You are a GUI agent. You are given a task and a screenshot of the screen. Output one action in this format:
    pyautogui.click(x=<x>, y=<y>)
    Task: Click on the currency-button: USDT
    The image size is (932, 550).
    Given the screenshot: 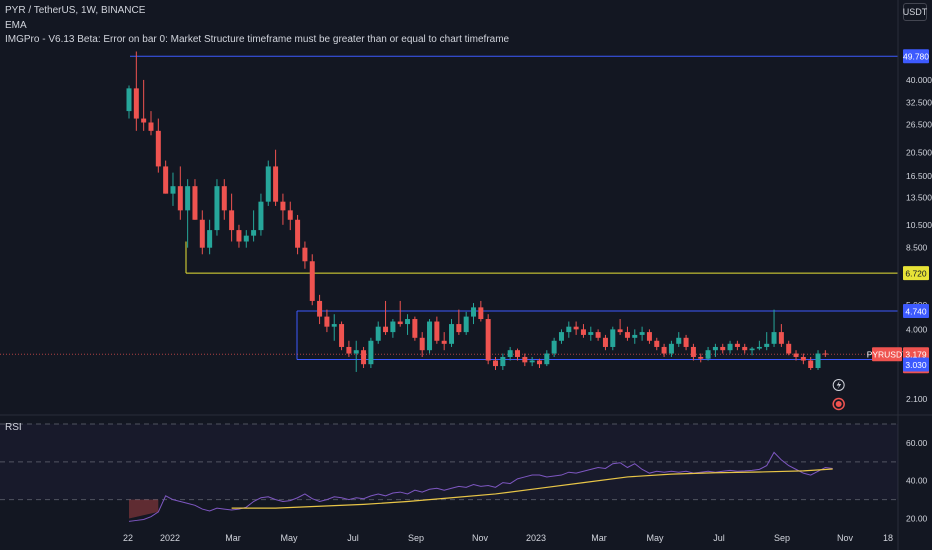 What is the action you would take?
    pyautogui.click(x=915, y=12)
    